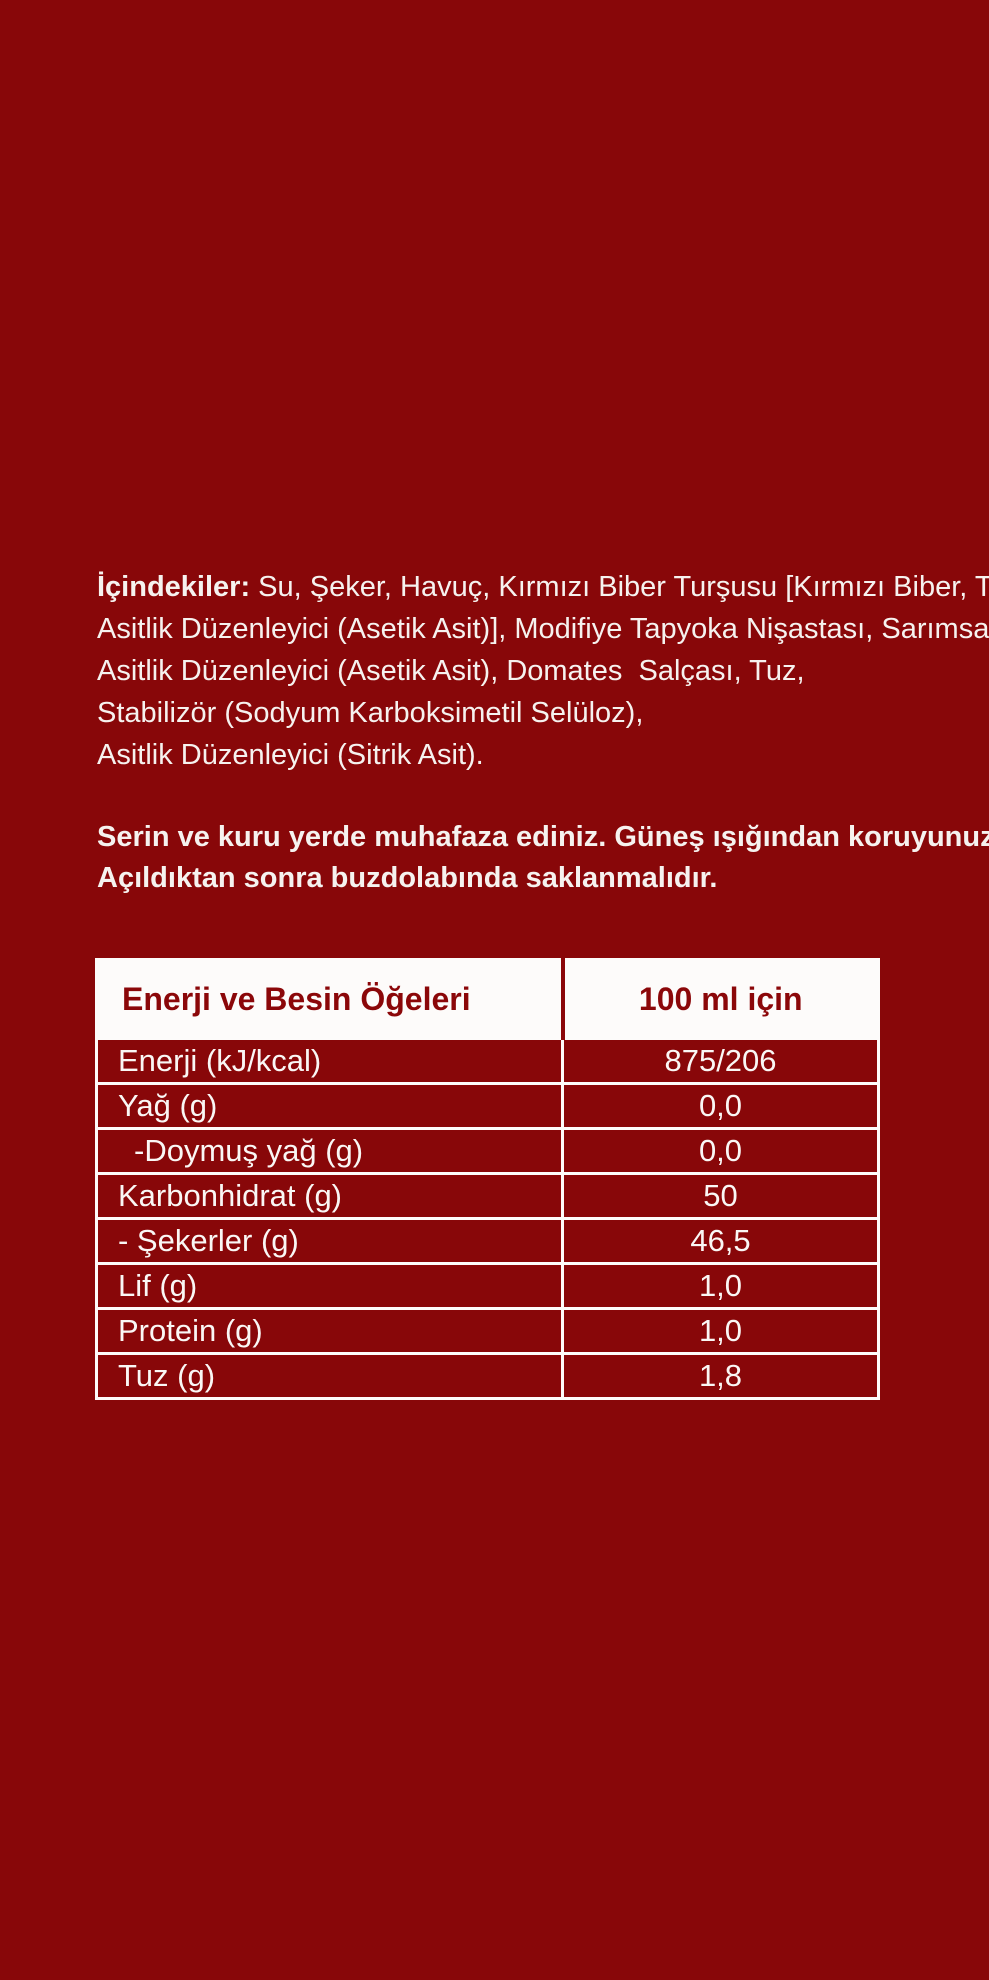  I want to click on table-row: Karbonhidrat (g) 50, so click(487, 1196).